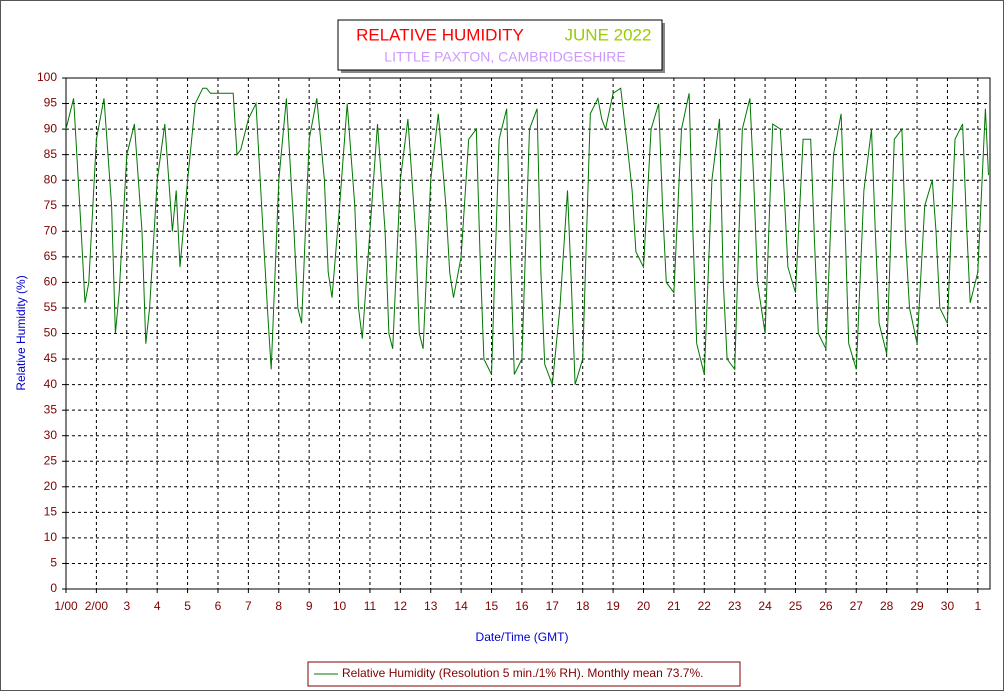 This screenshot has width=1005, height=697. What do you see at coordinates (826, 606) in the screenshot?
I see `x-tick-label: 26` at bounding box center [826, 606].